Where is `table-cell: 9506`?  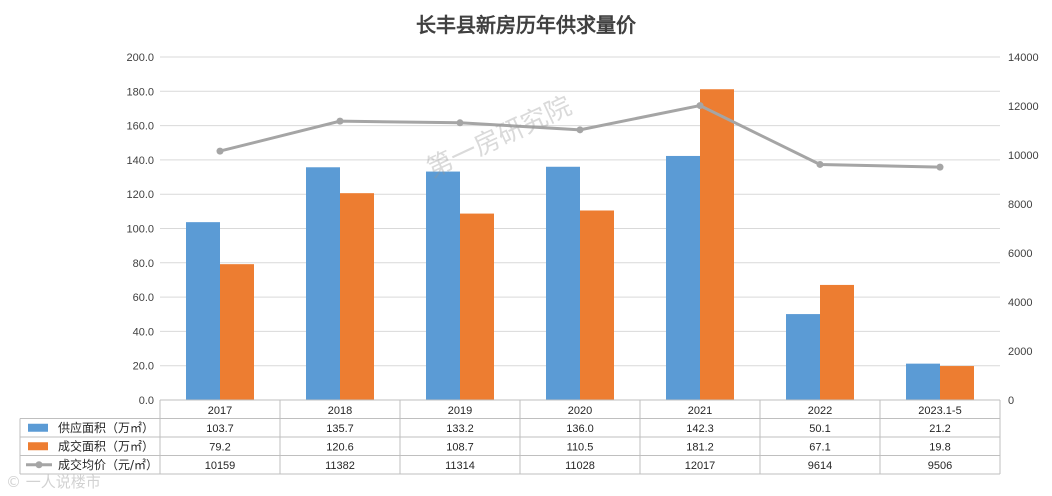 table-cell: 9506 is located at coordinates (940, 466).